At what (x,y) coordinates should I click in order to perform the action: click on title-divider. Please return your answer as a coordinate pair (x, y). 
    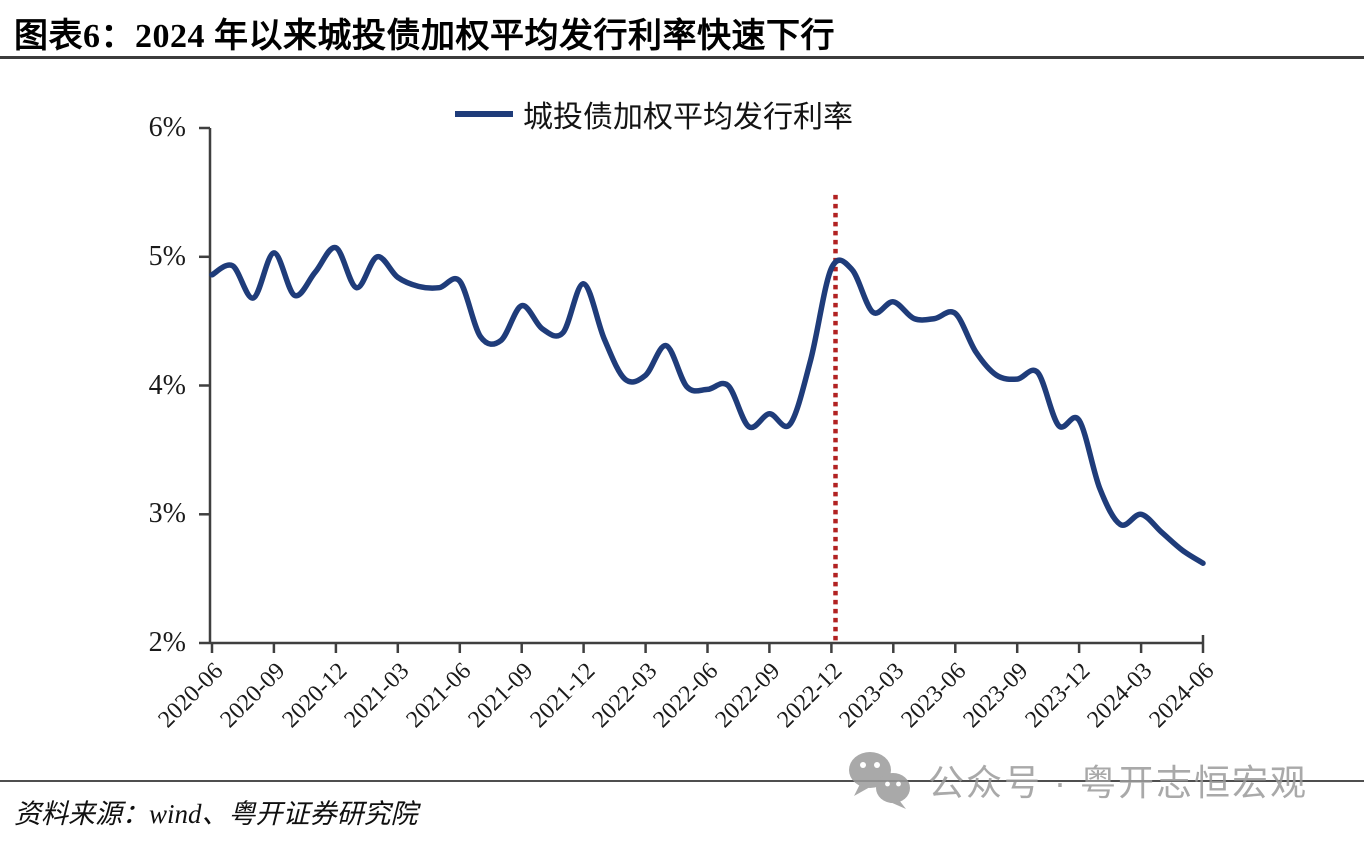
    Looking at the image, I should click on (682, 57).